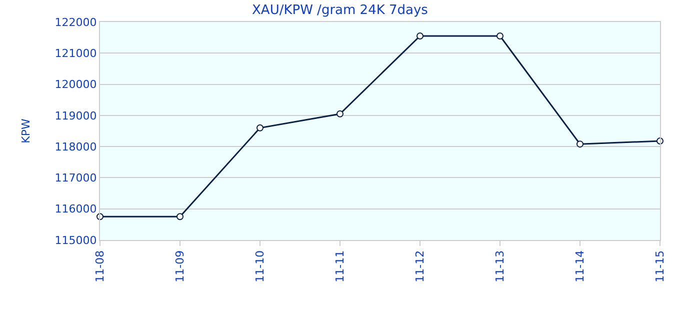 The width and height of the screenshot is (680, 320). I want to click on x-tick-label: 11-08, so click(100, 266).